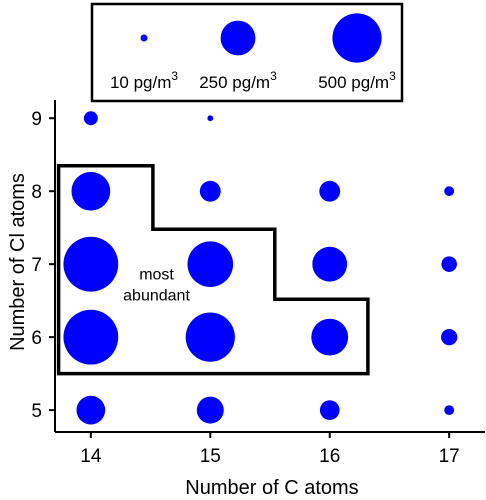 The height and width of the screenshot is (500, 486). Describe the element at coordinates (449, 410) in the screenshot. I see `bubble-c17-cl5` at that location.